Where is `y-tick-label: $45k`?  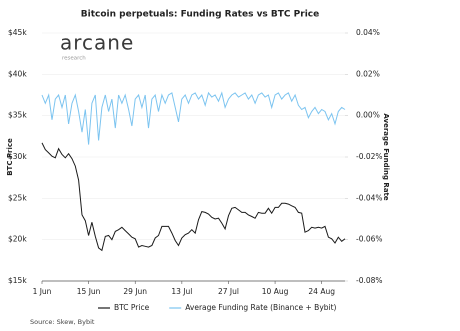
y-tick-label: $45k is located at coordinates (17, 32).